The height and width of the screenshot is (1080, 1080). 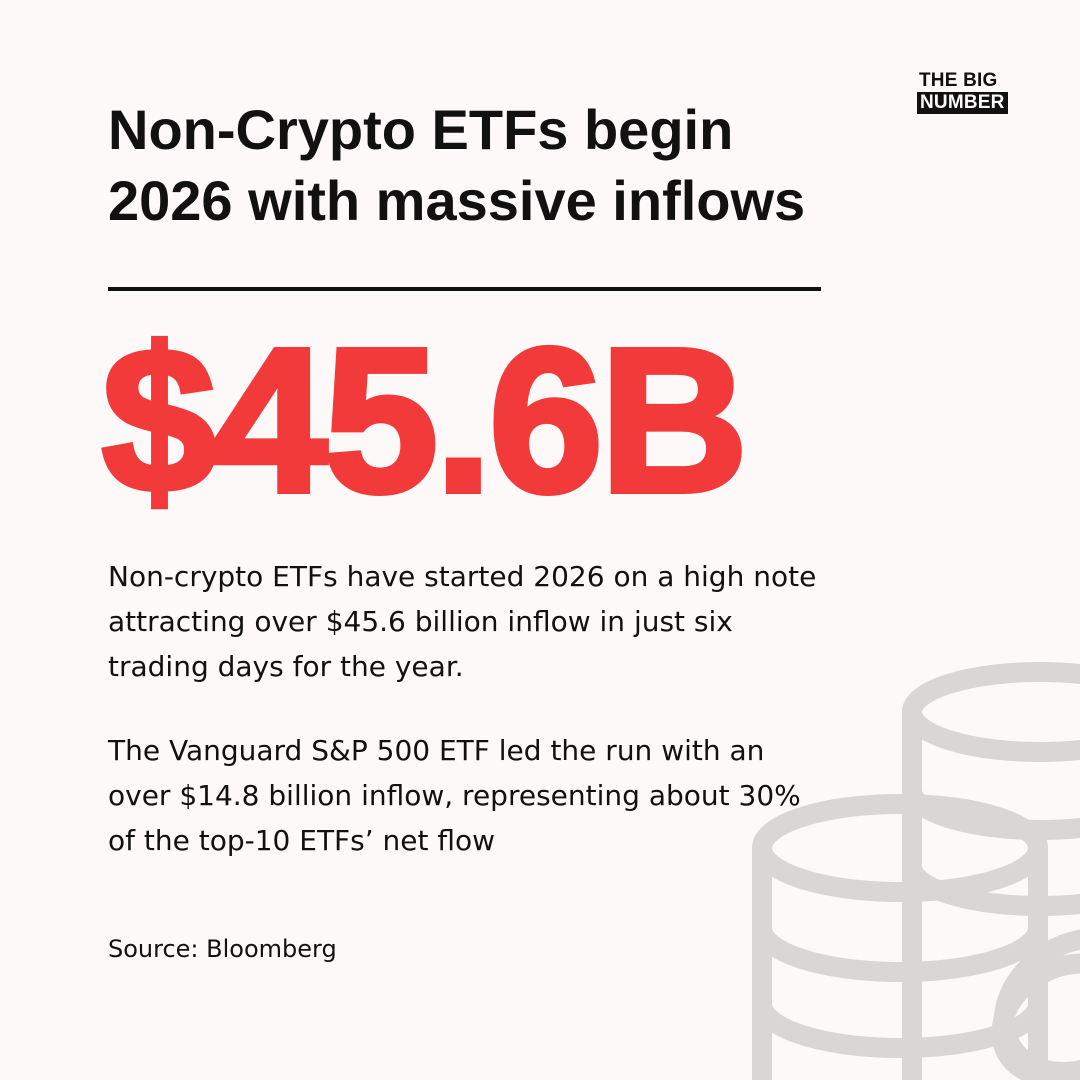 I want to click on brand-line-1: THE BIG, so click(x=958, y=80).